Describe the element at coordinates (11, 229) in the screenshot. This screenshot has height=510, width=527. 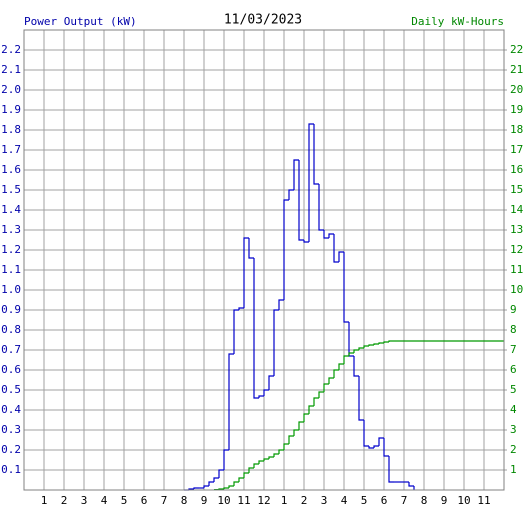
I see `y-tick-label: 1.3` at that location.